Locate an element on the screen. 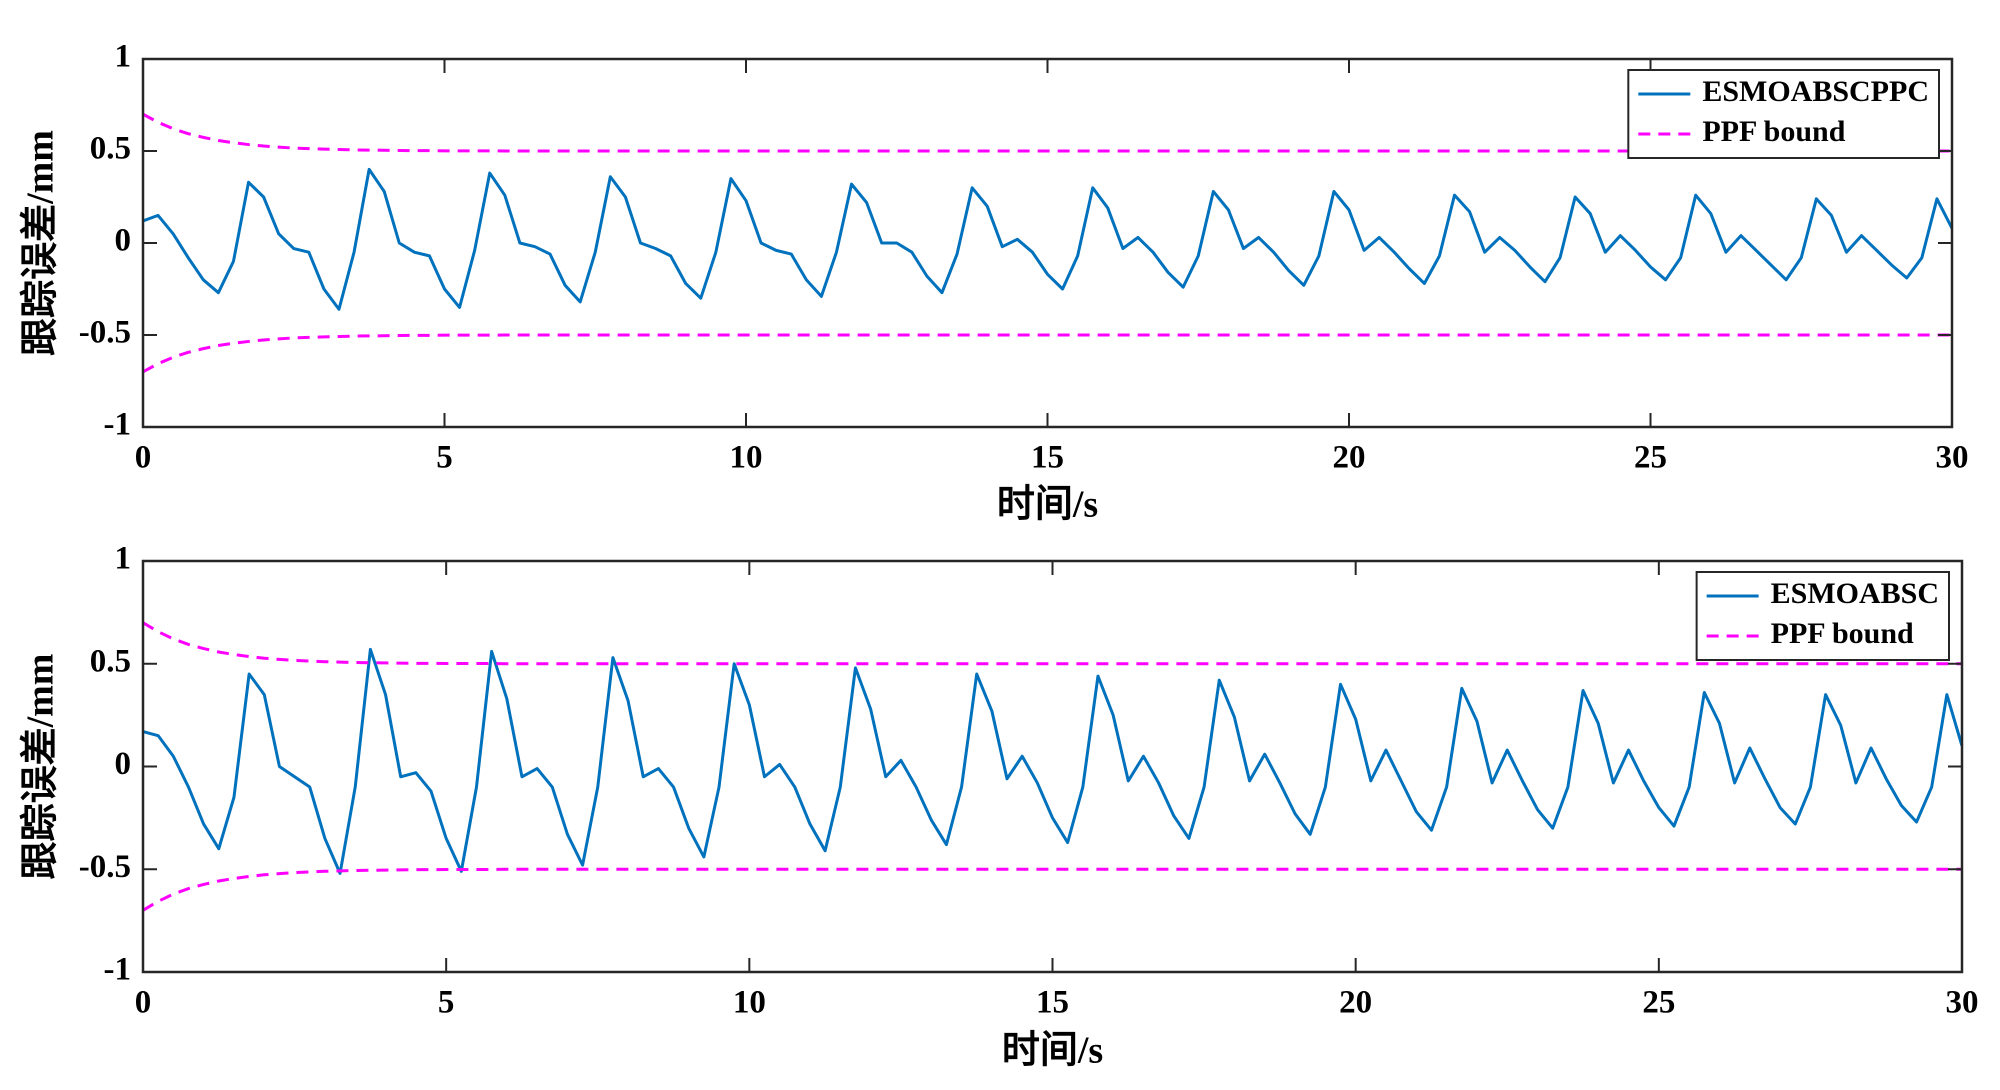  legend-label: ESMOABSCPPC is located at coordinates (1815, 91).